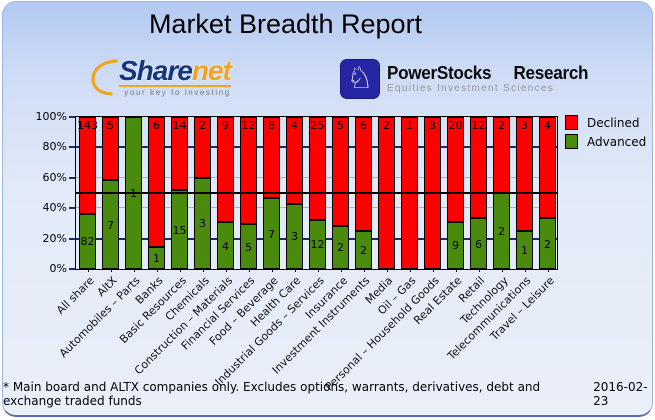  Describe the element at coordinates (104, 77) in the screenshot. I see `sharenet-swoosh-icon` at that location.